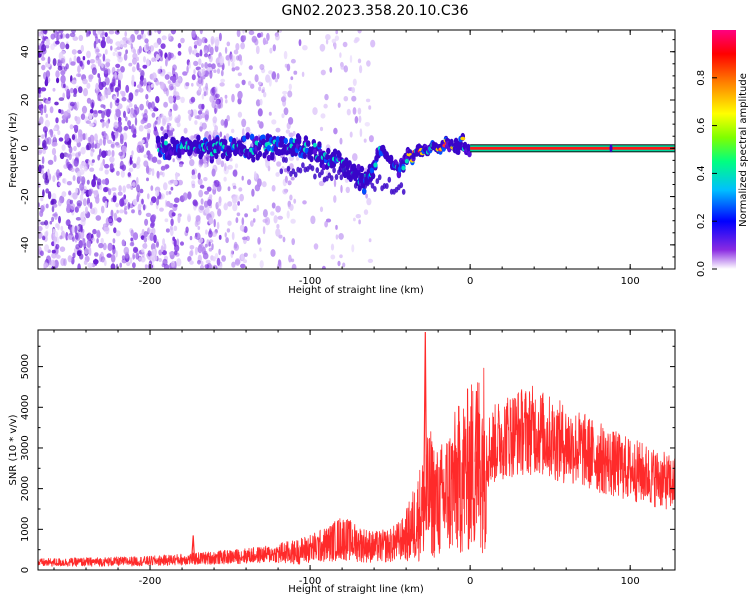  I want to click on snr-y-tick-label: 2000, so click(25, 488).